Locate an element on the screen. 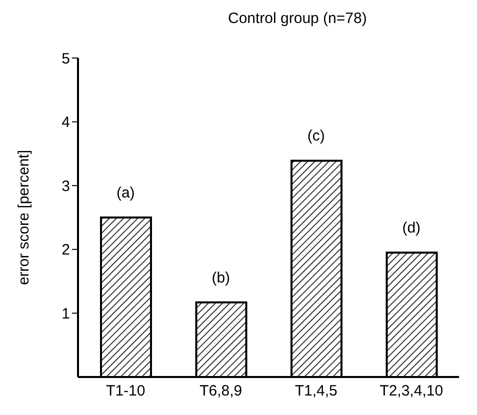  y-axis-title: error score [percent] is located at coordinates (23, 218).